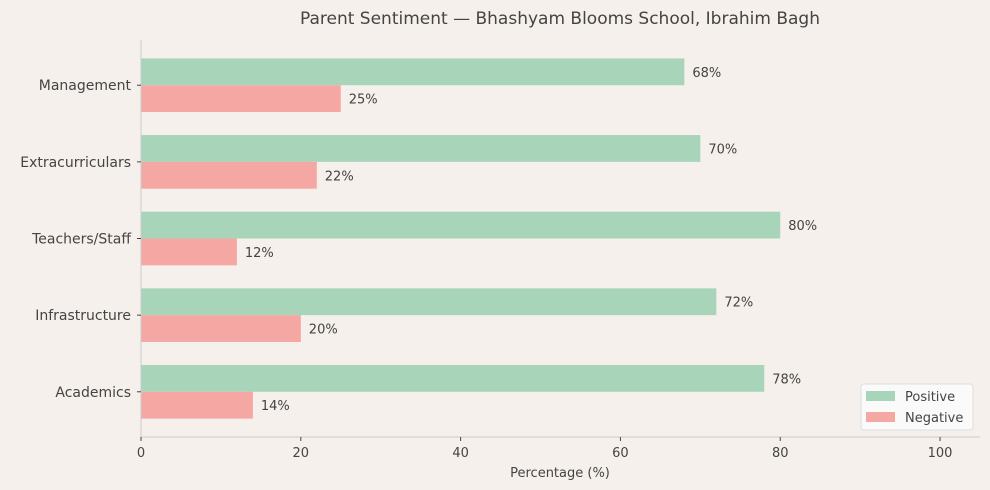 The height and width of the screenshot is (490, 990). What do you see at coordinates (940, 453) in the screenshot?
I see `x-tick-label: 100` at bounding box center [940, 453].